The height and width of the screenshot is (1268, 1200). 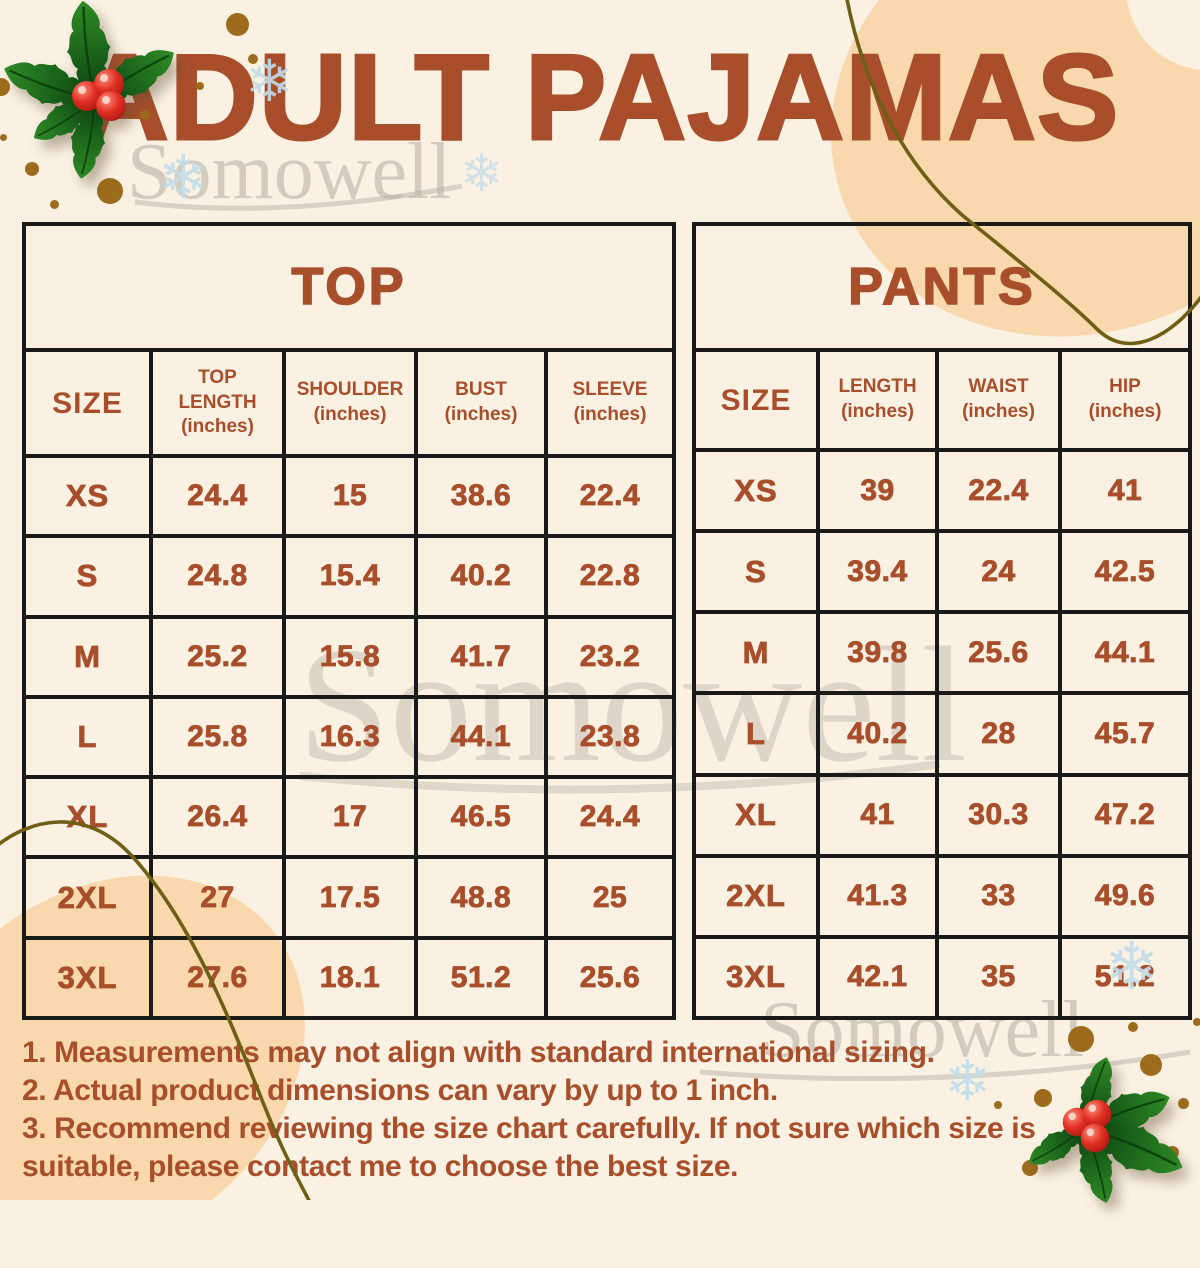 I want to click on cell-value: 18.1, so click(x=350, y=977).